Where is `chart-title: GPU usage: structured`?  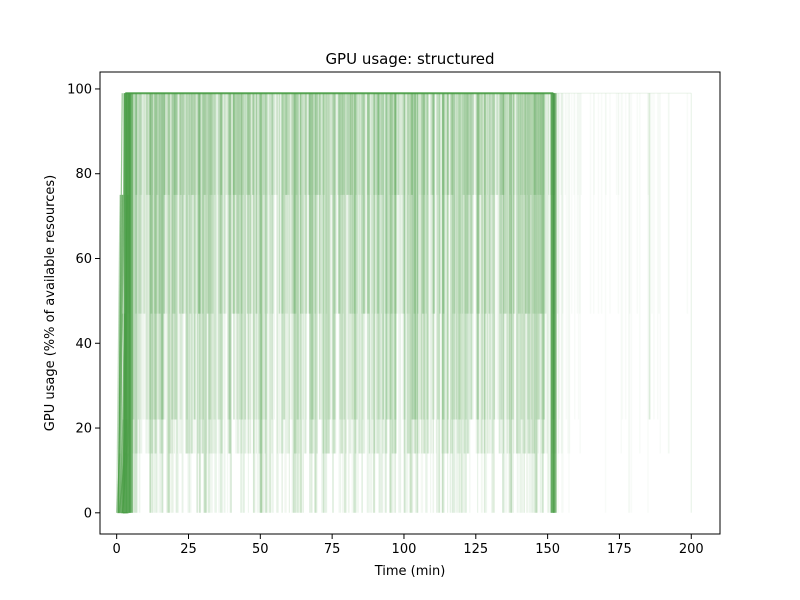
chart-title: GPU usage: structured is located at coordinates (409, 59).